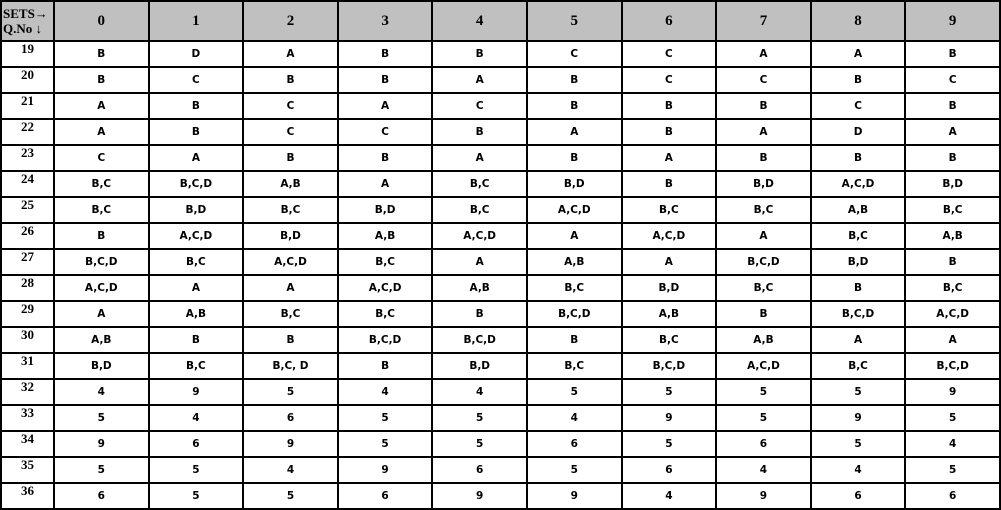 The width and height of the screenshot is (1001, 510). I want to click on question-number: 30, so click(27, 340).